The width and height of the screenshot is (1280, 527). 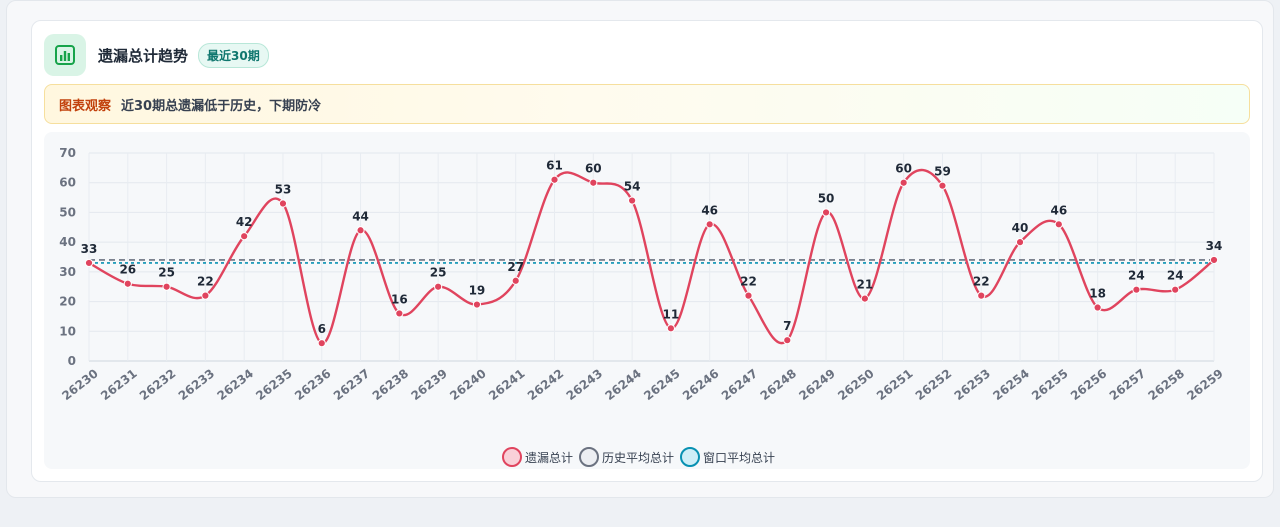 What do you see at coordinates (65, 55) in the screenshot?
I see `bar-chart-icon` at bounding box center [65, 55].